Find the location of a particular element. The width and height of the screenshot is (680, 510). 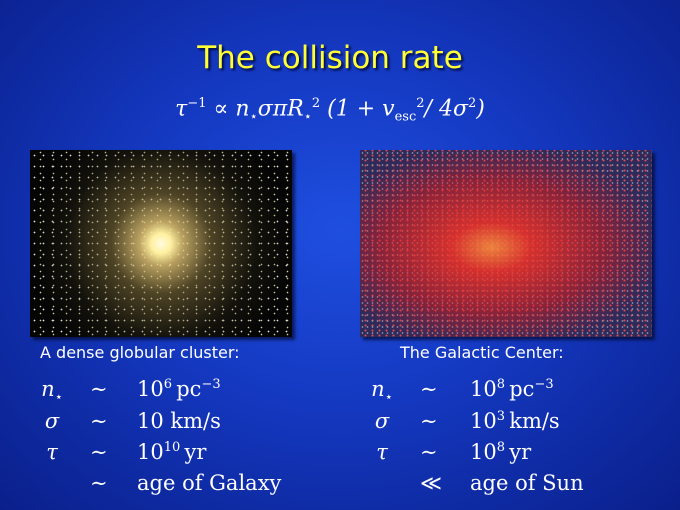

formula-part: ) is located at coordinates (480, 109).